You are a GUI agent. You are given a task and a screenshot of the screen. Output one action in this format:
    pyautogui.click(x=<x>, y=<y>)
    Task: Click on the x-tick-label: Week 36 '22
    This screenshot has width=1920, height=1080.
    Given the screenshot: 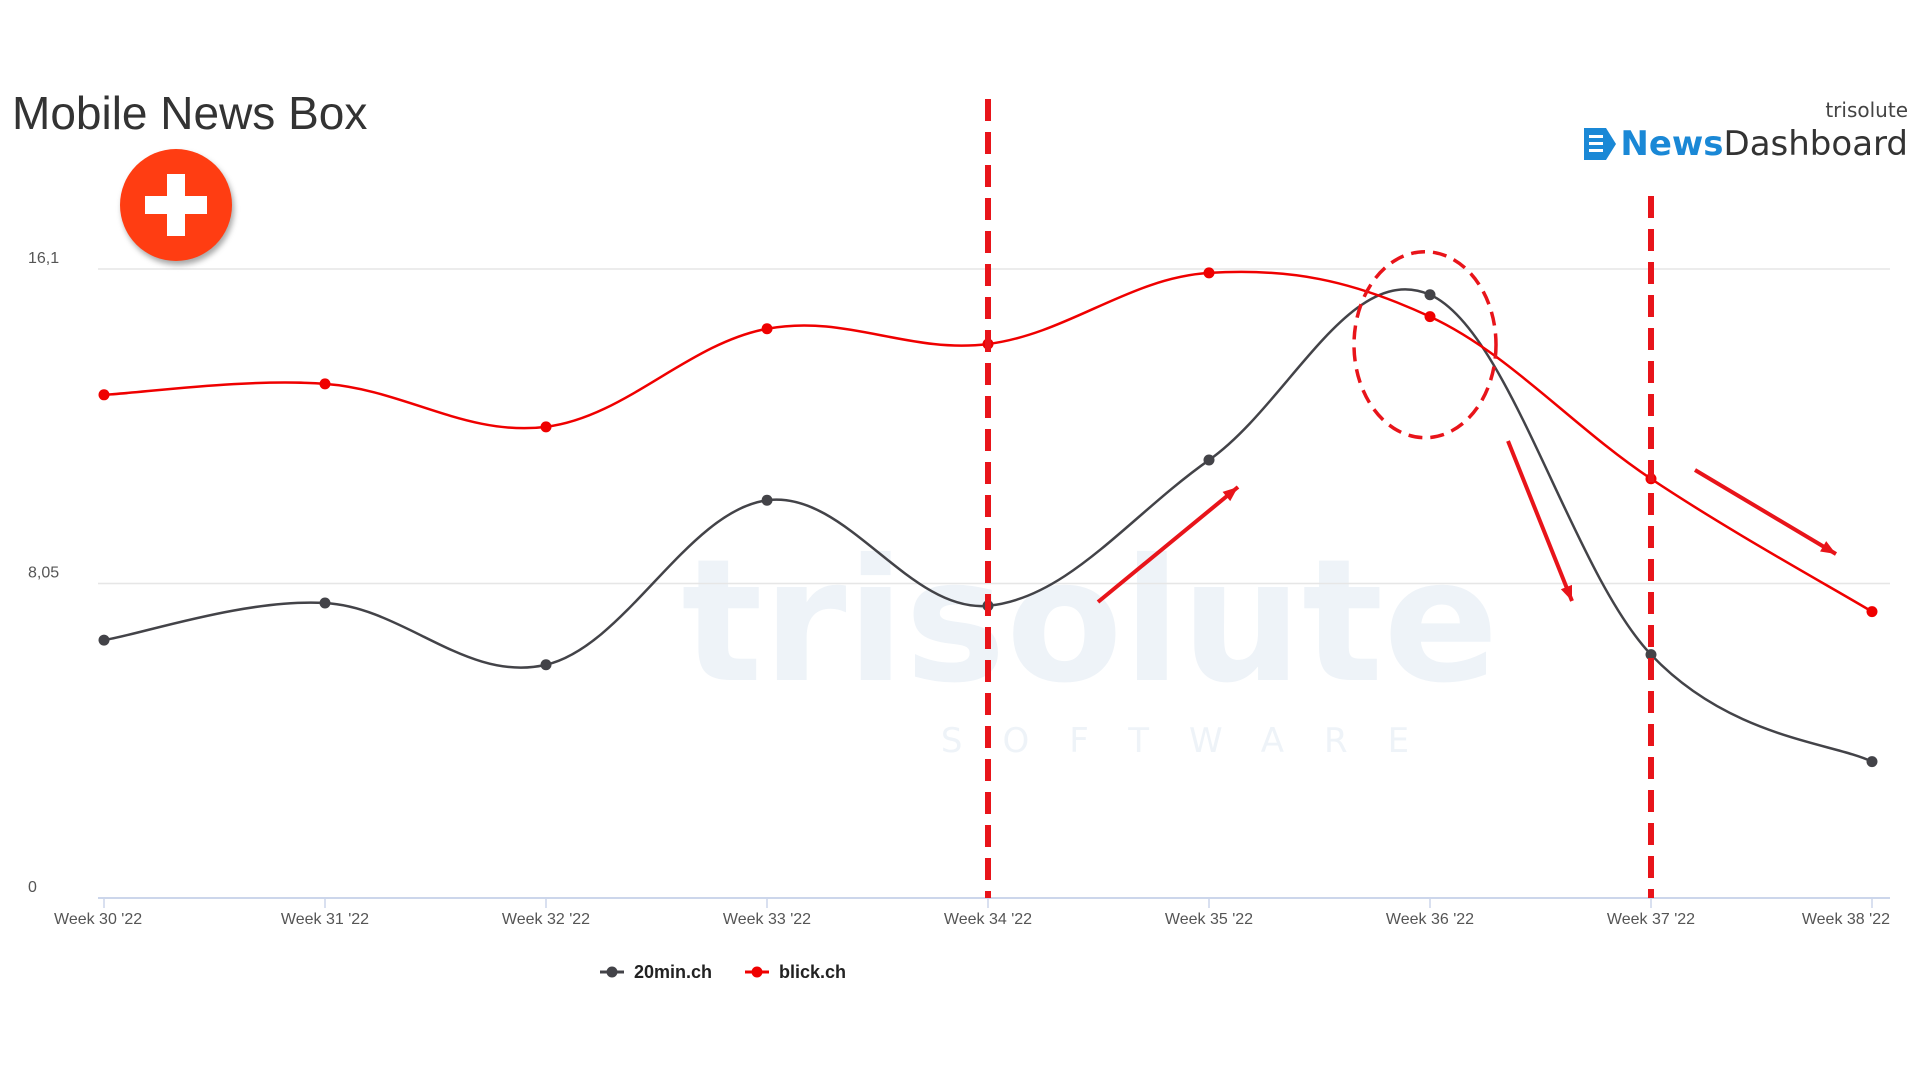 What is the action you would take?
    pyautogui.click(x=1430, y=919)
    